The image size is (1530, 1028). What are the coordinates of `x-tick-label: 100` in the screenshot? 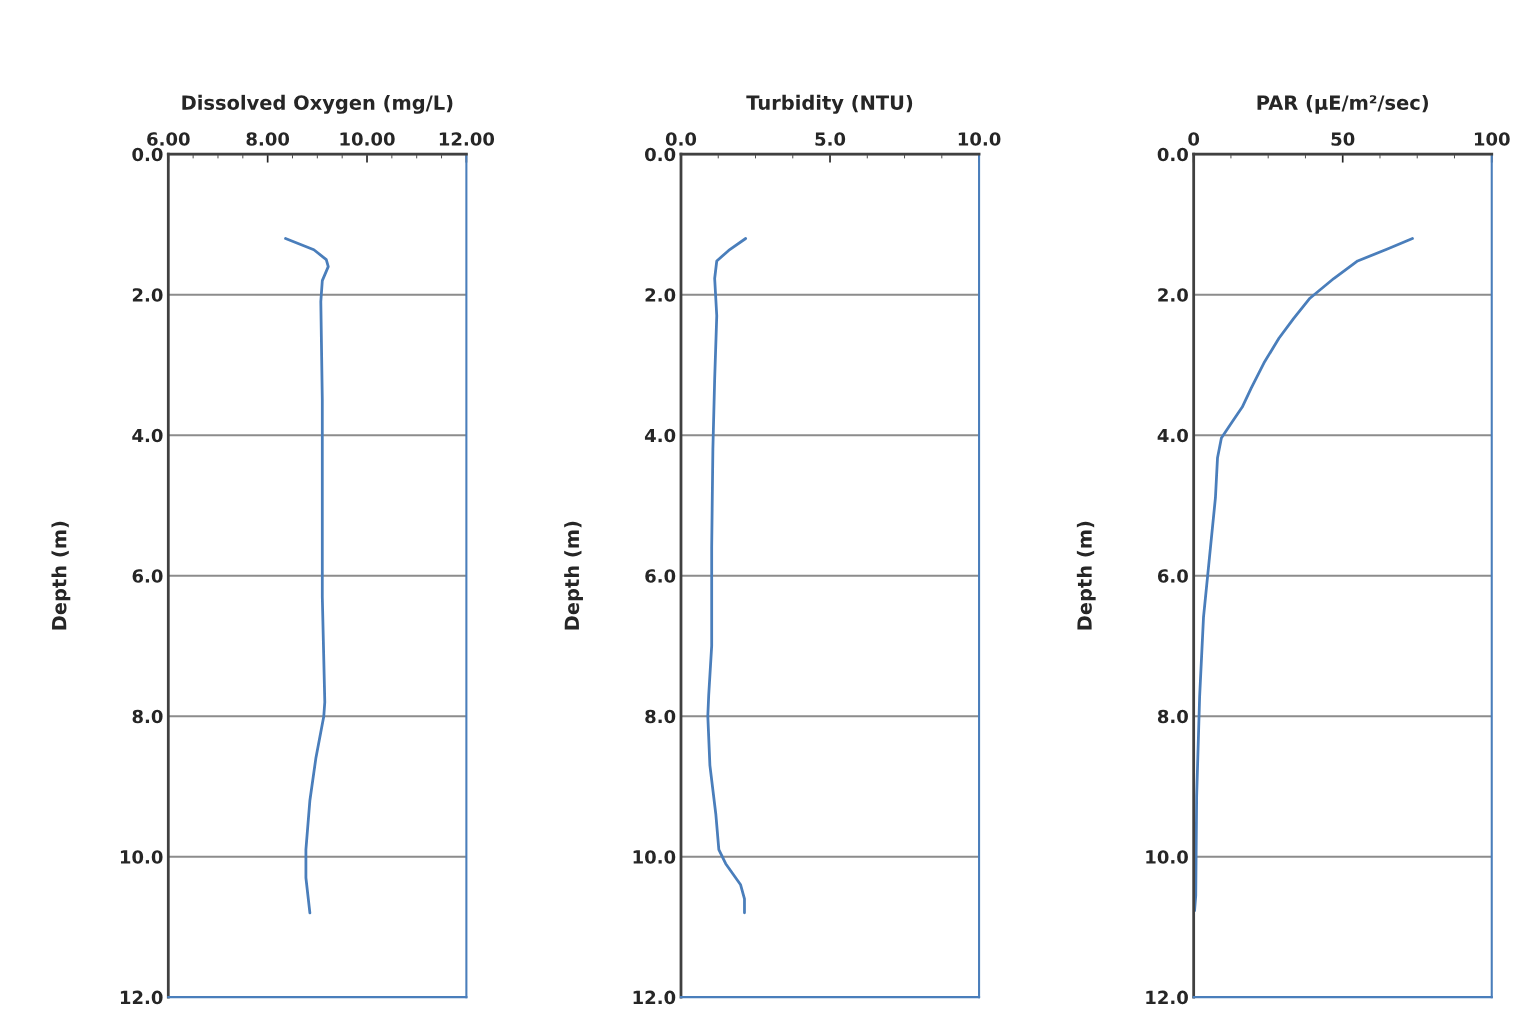 It's located at (1492, 139).